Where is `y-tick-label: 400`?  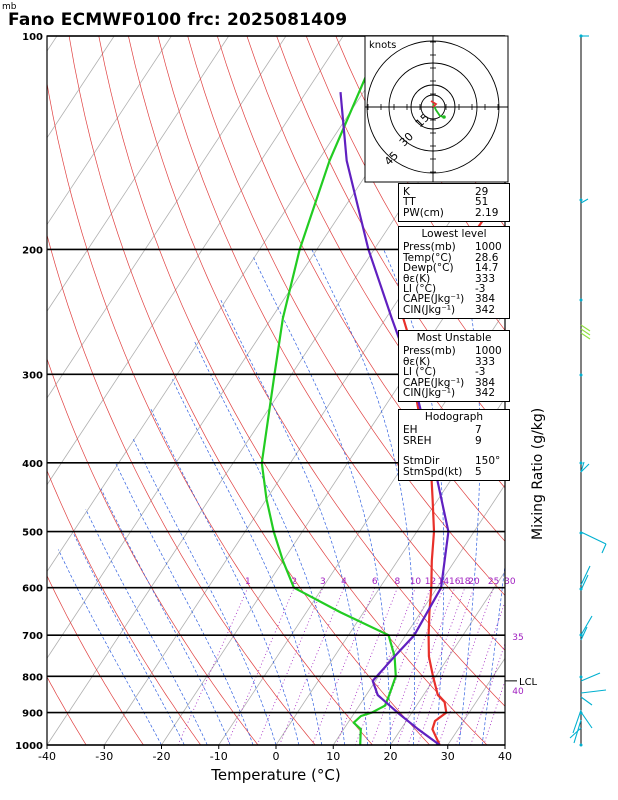
y-tick-label: 400 is located at coordinates (32, 464).